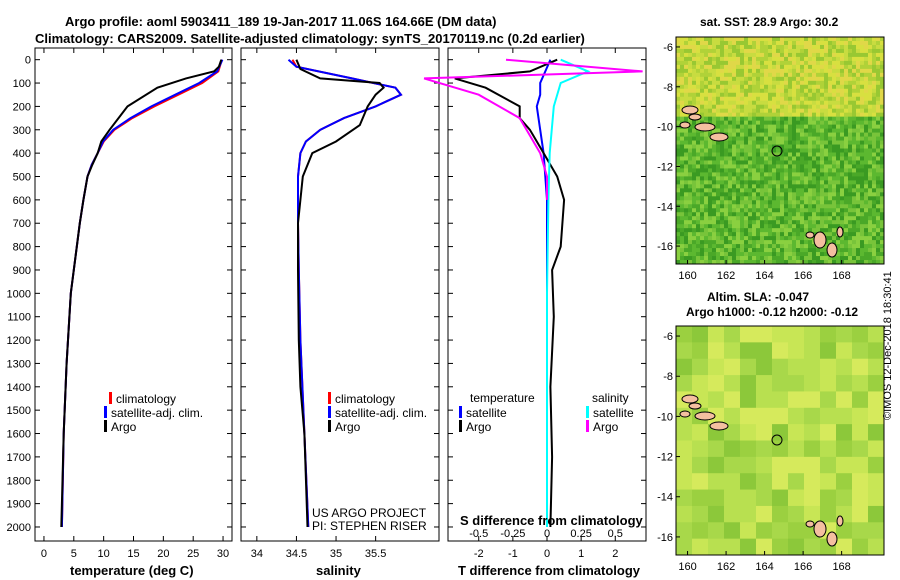 This screenshot has height=580, width=900. I want to click on island, so click(840, 232).